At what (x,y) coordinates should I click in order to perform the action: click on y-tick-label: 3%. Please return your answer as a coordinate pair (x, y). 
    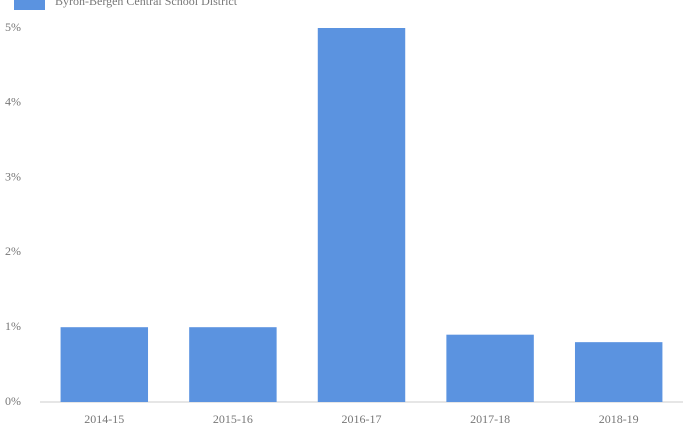
    Looking at the image, I should click on (13, 176).